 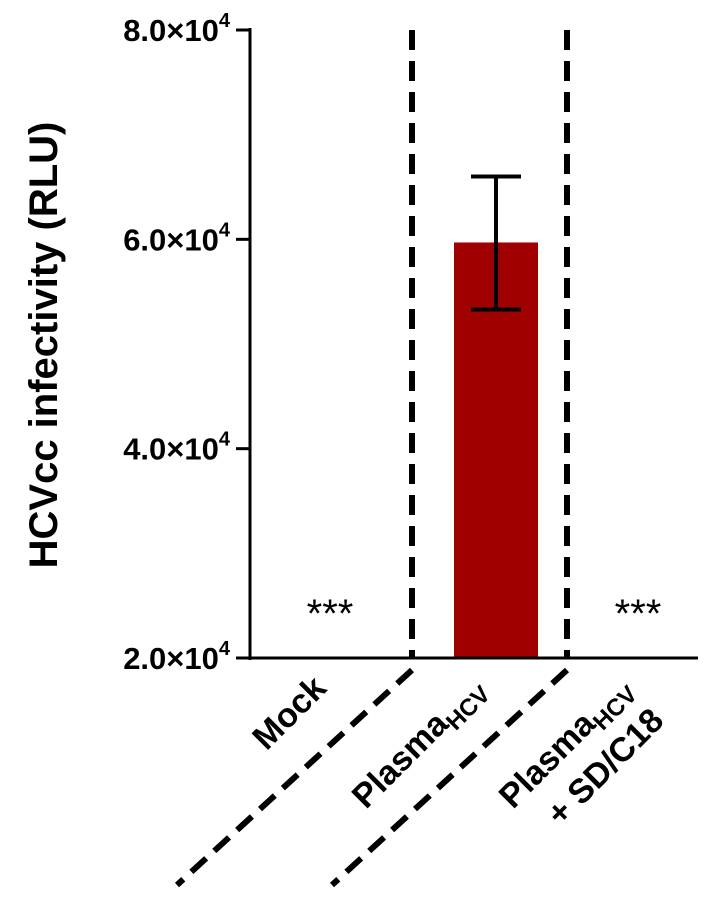 I want to click on bar, so click(x=496, y=450).